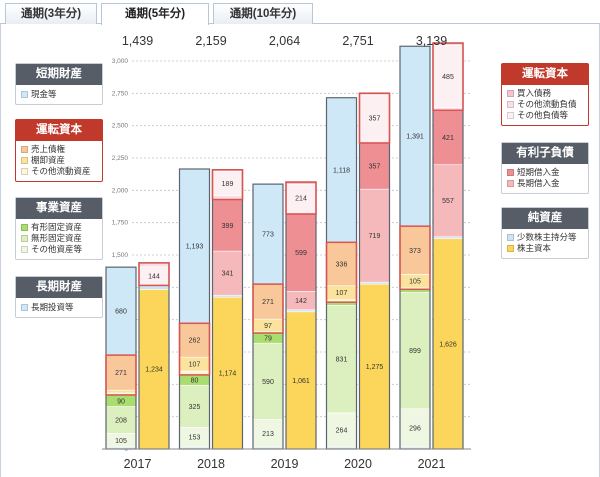 This screenshot has width=600, height=477. I want to click on liability-segment-label: 599, so click(301, 253).